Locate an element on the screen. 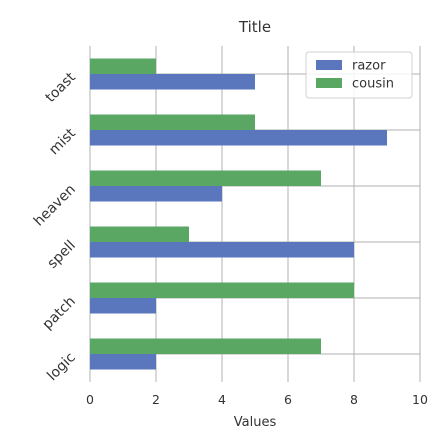 This screenshot has width=448, height=448. category-label-mist: mist is located at coordinates (62, 141).